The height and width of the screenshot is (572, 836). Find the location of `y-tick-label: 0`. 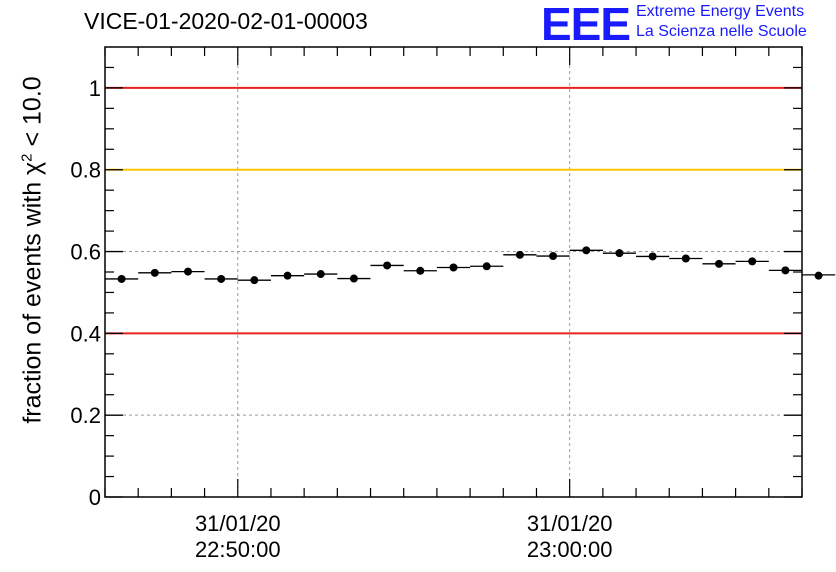

y-tick-label: 0 is located at coordinates (95, 497).